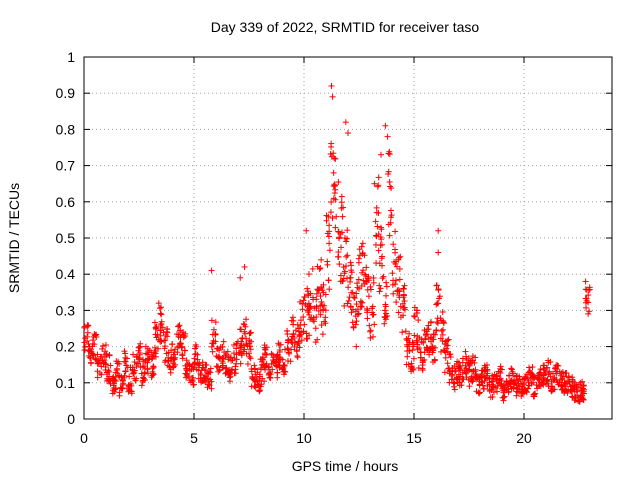  Describe the element at coordinates (66, 202) in the screenshot. I see `y-tick-label: 0.6` at that location.